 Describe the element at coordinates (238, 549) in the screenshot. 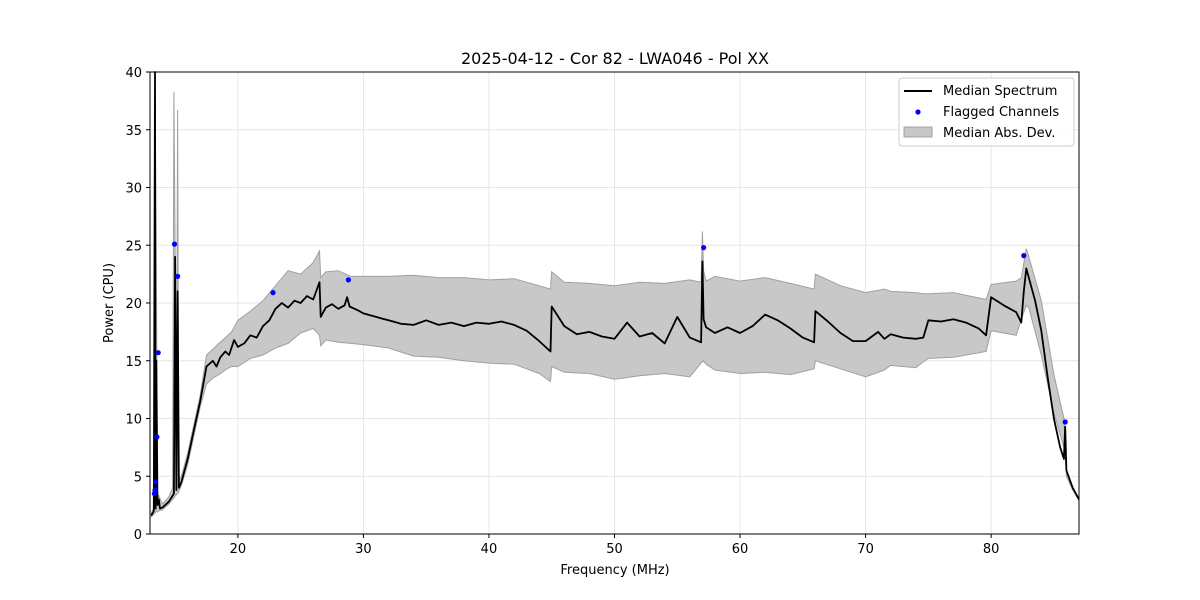

I see `x-tick-label: 20` at that location.